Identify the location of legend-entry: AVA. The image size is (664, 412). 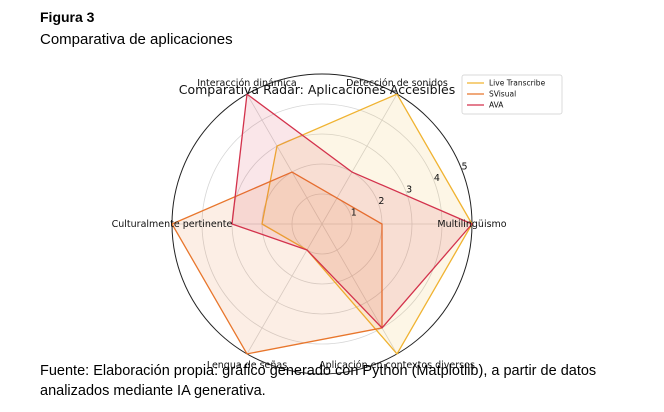
(496, 105).